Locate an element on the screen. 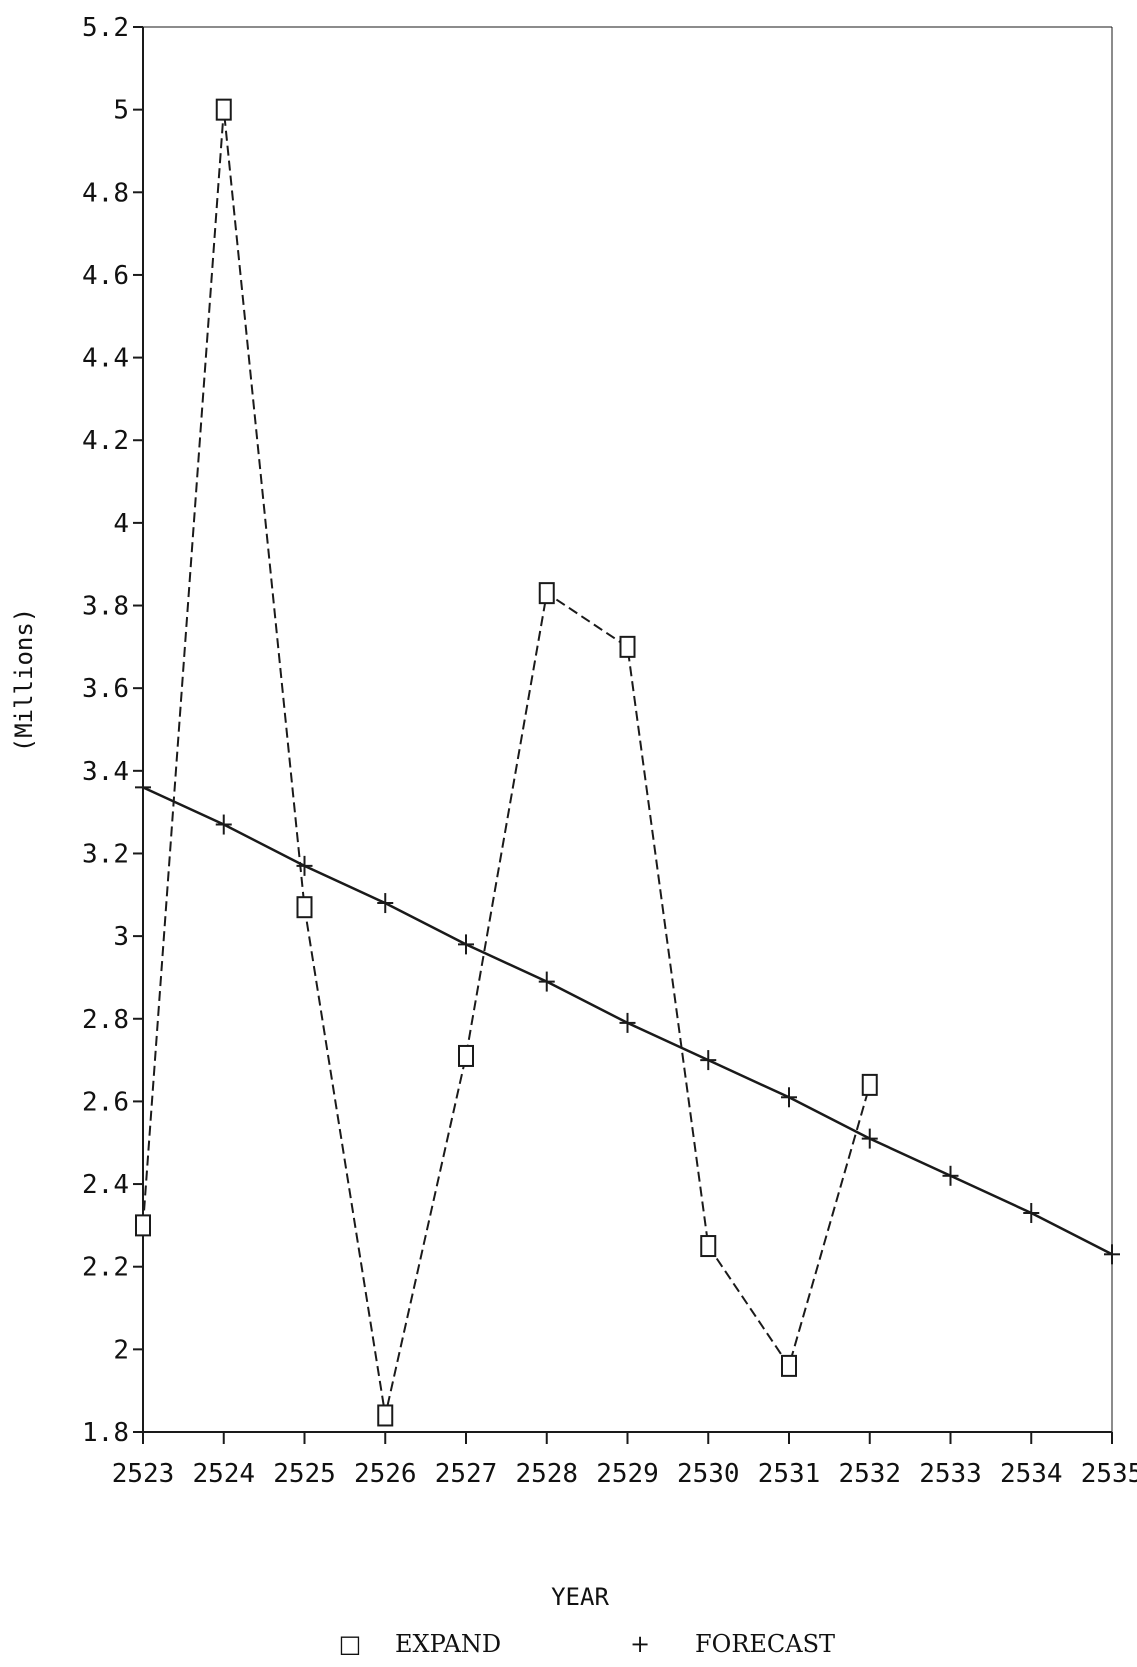 The height and width of the screenshot is (1667, 1137). legend-symbol-forecast: + is located at coordinates (640, 1644).